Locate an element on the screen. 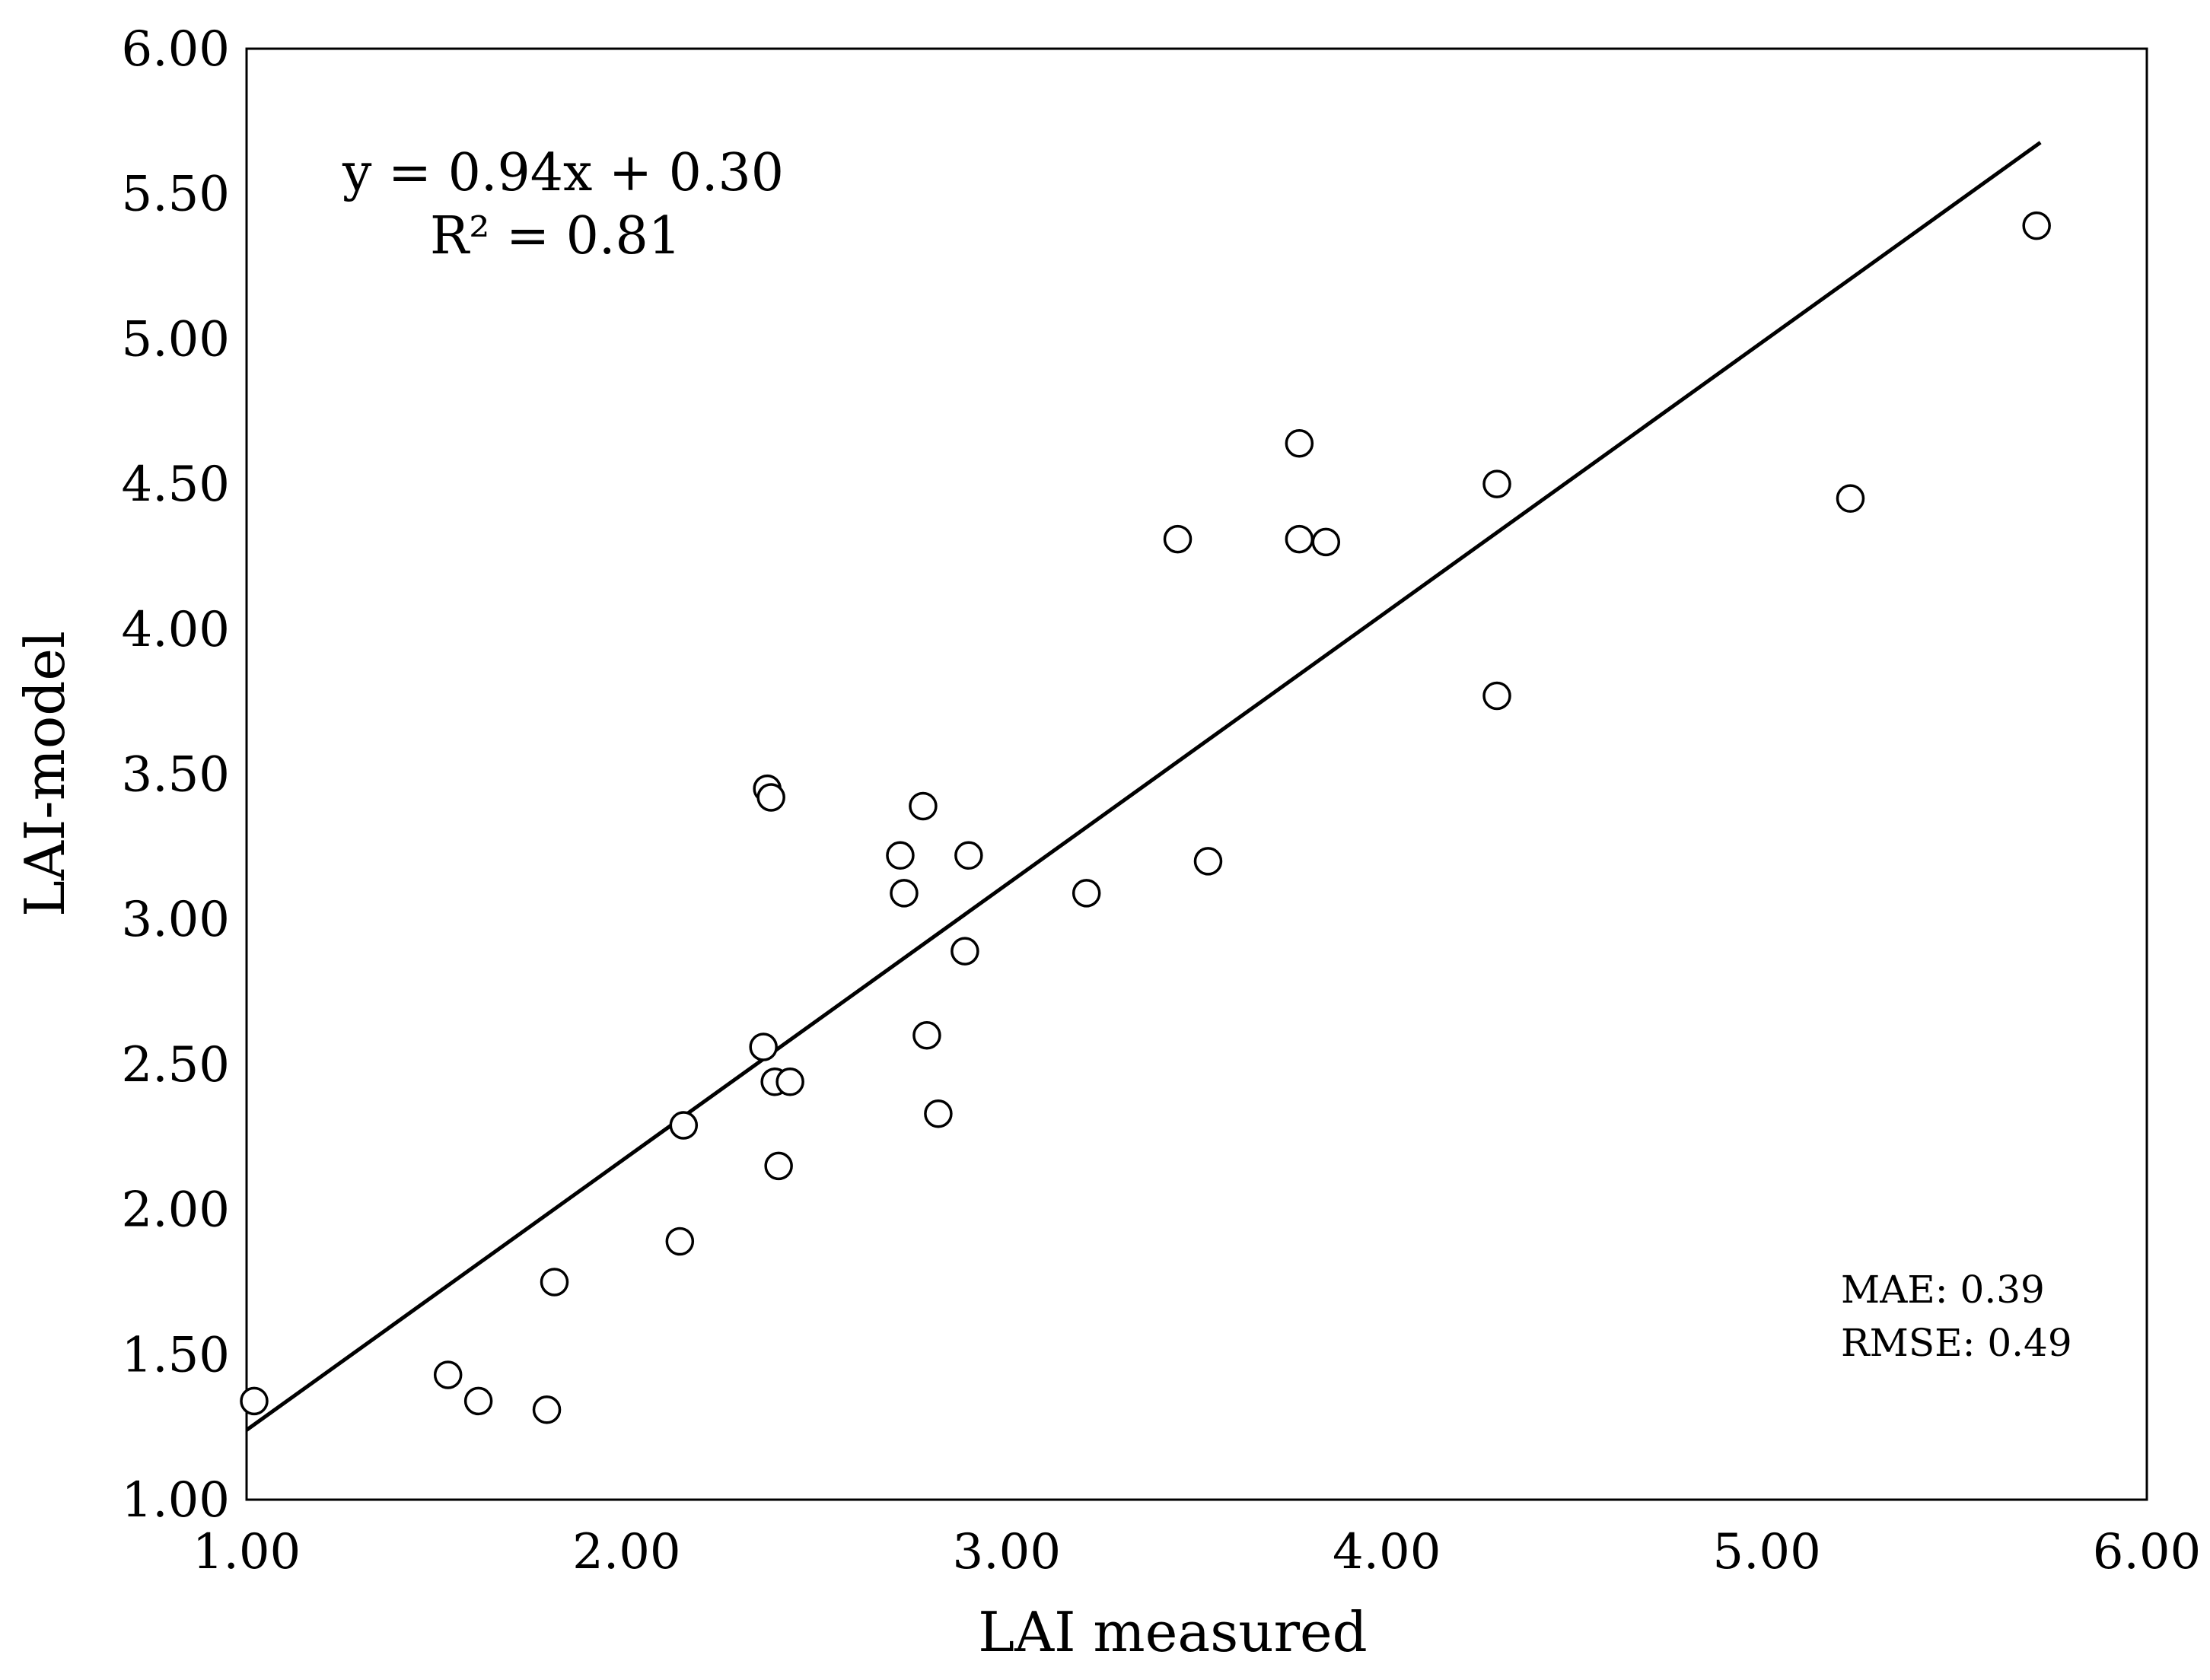  x-tick-labels: 1.00 2.00 3.00 4.00 5.00 6.00 is located at coordinates (1197, 1552).